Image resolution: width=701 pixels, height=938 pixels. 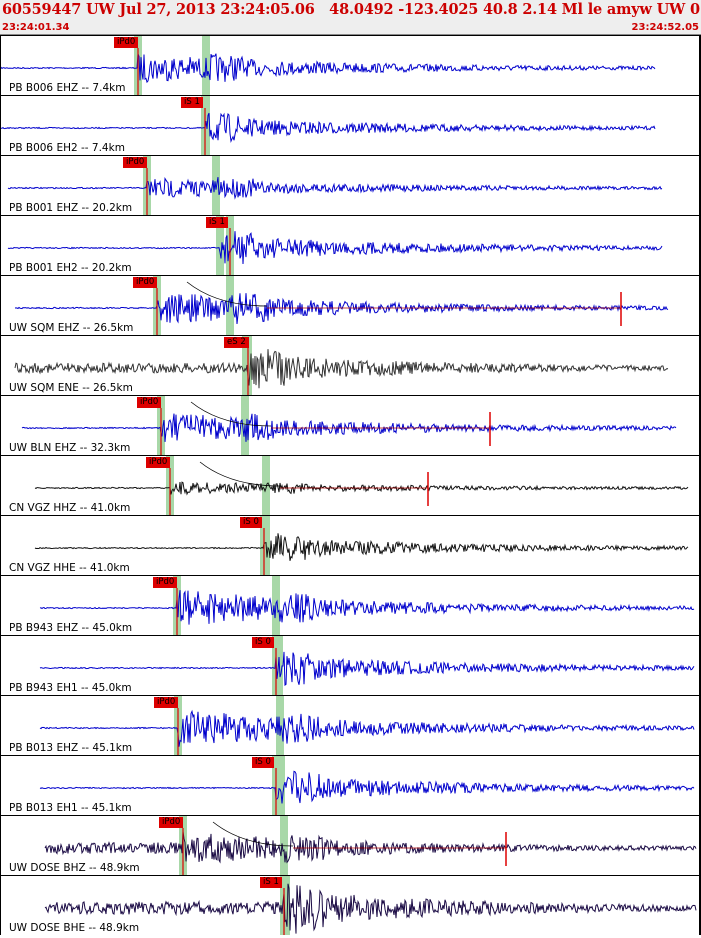 I want to click on station-label: PB B943 EH1 -- 45.0km, so click(x=70, y=688).